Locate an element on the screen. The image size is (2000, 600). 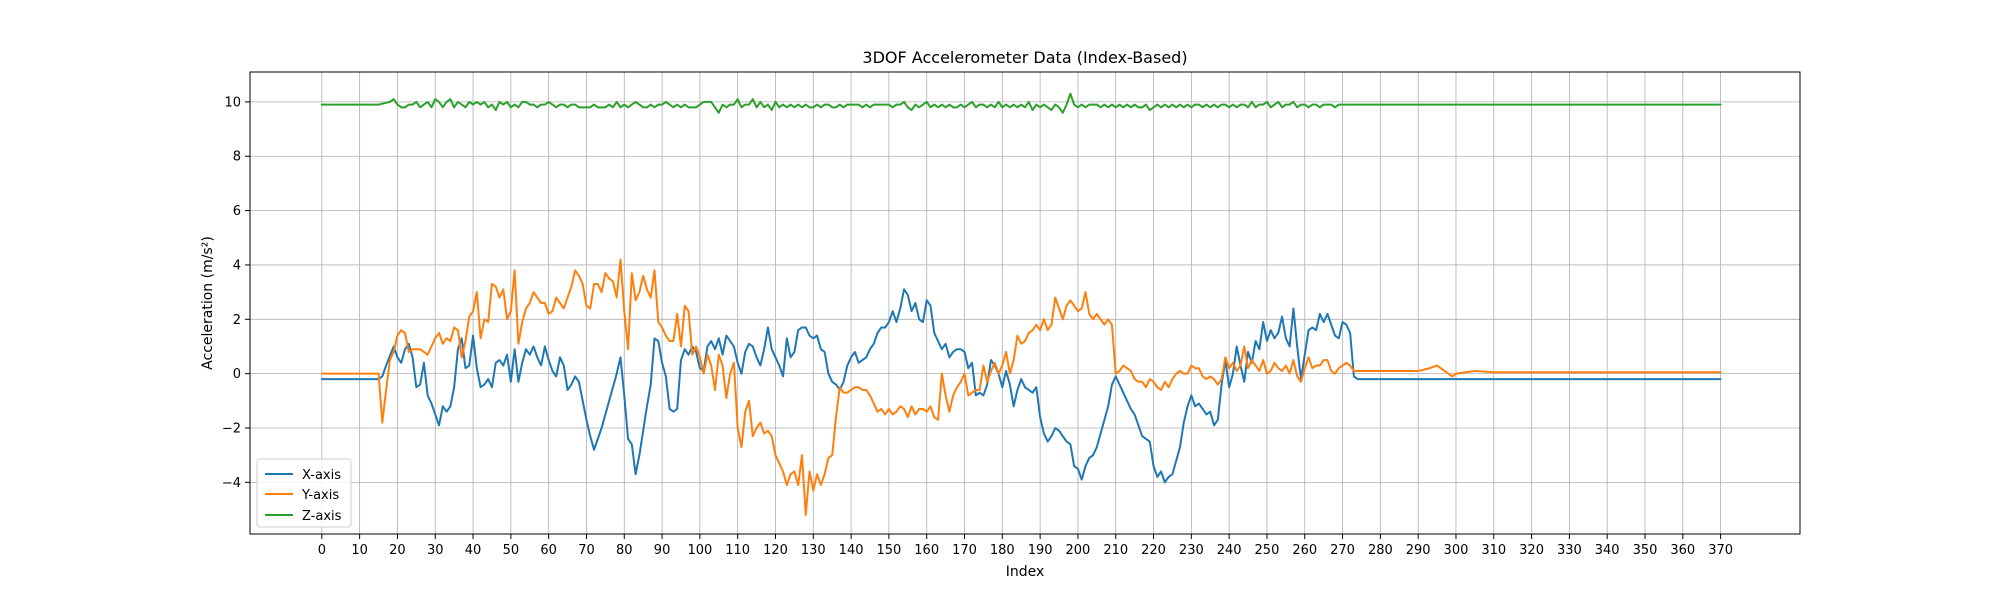
x-tick-label: 90 is located at coordinates (662, 550).